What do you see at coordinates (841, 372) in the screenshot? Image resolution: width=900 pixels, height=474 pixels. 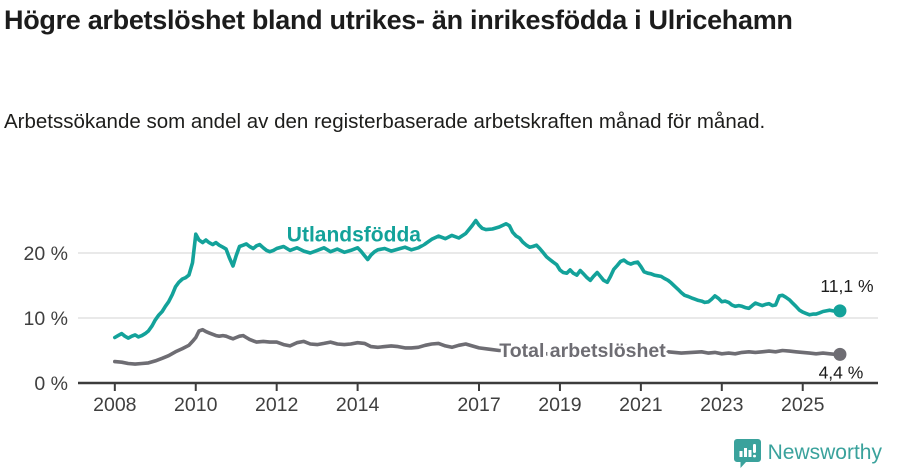 I see `end-value-label: 4,4 %` at bounding box center [841, 372].